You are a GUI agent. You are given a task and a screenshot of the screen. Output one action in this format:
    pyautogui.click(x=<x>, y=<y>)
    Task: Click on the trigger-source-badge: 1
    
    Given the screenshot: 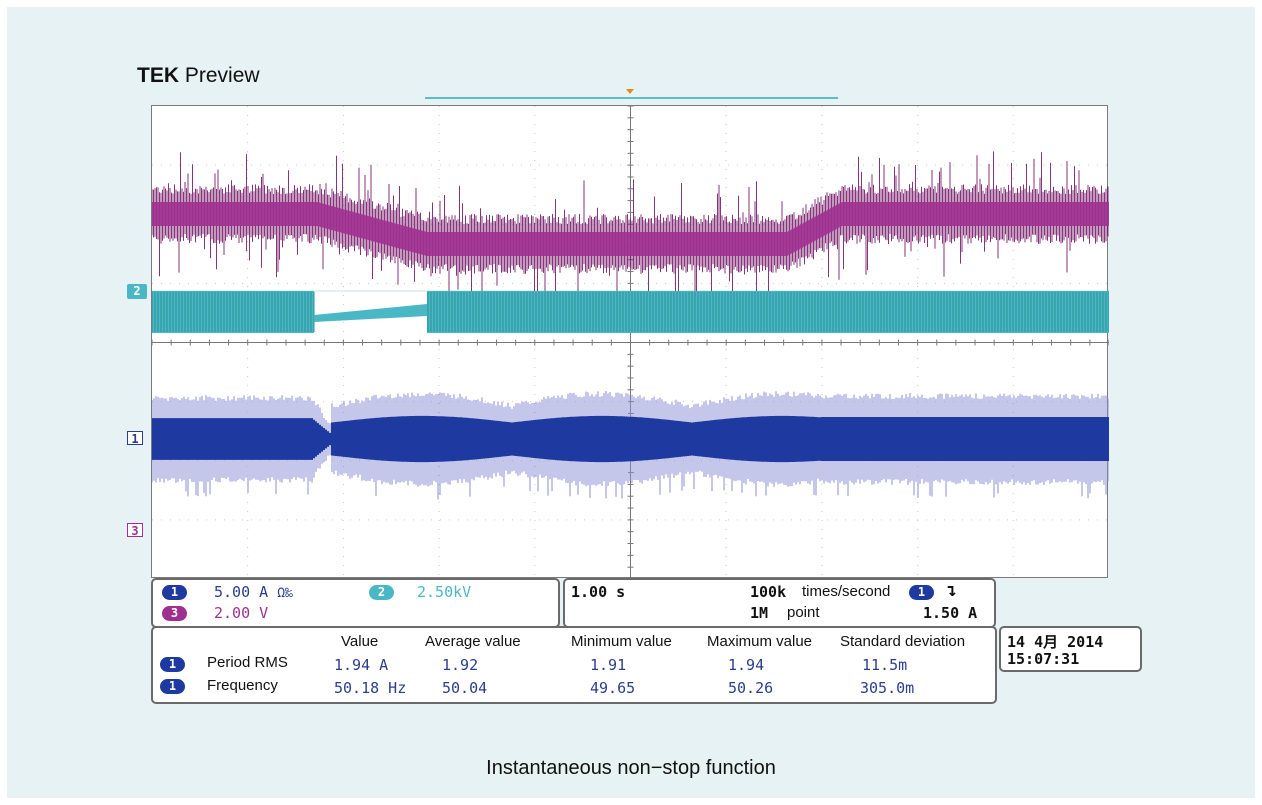 What is the action you would take?
    pyautogui.click(x=921, y=592)
    